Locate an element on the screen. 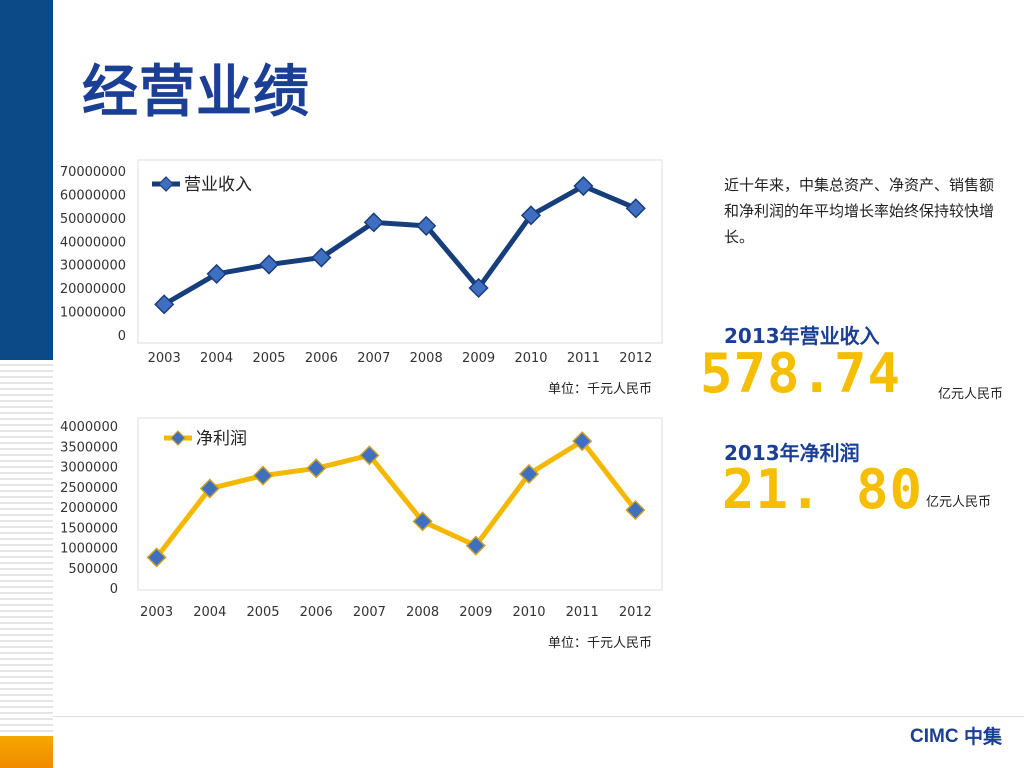 This screenshot has height=768, width=1024. net-profit-x-tick-label: 2003 is located at coordinates (156, 612).